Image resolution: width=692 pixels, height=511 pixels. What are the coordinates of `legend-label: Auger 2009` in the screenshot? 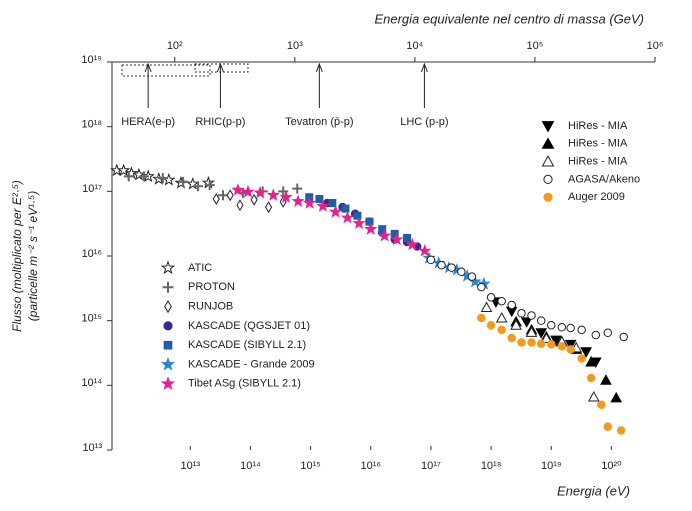 It's located at (596, 197).